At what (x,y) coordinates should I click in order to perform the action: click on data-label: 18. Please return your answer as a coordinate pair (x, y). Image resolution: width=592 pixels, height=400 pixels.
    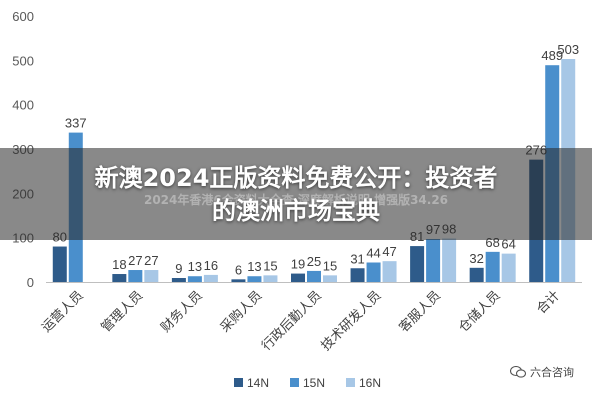
    Looking at the image, I should click on (119, 264).